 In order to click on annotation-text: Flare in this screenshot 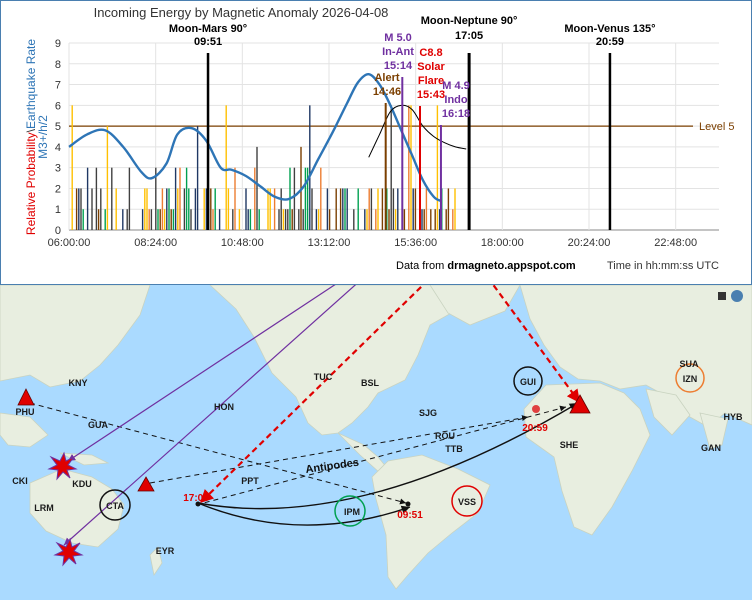, I will do `click(431, 81)`.